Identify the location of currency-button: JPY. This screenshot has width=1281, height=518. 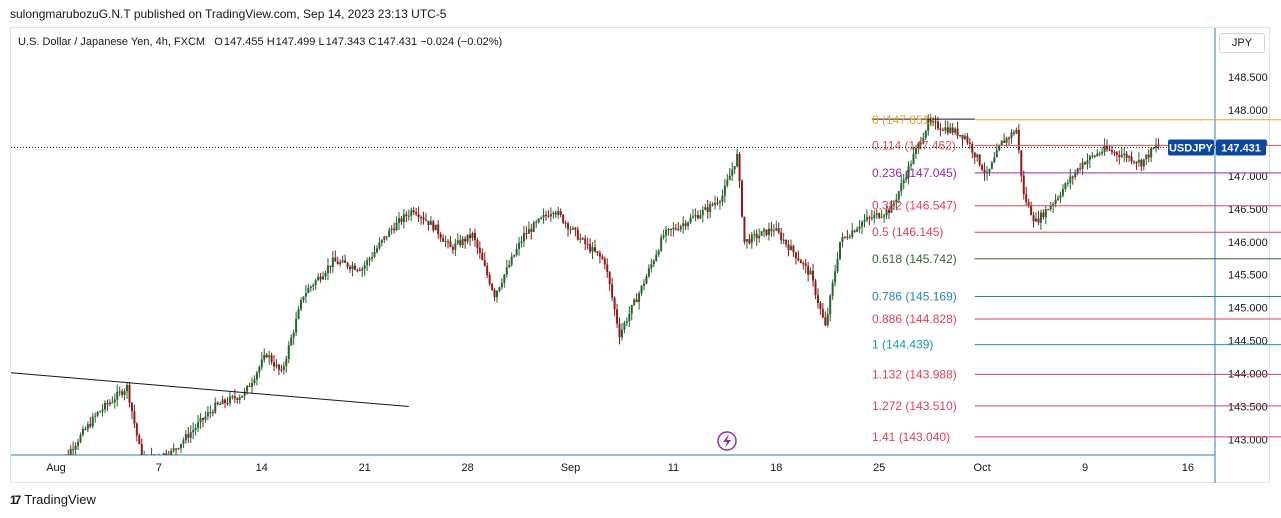
(1242, 43).